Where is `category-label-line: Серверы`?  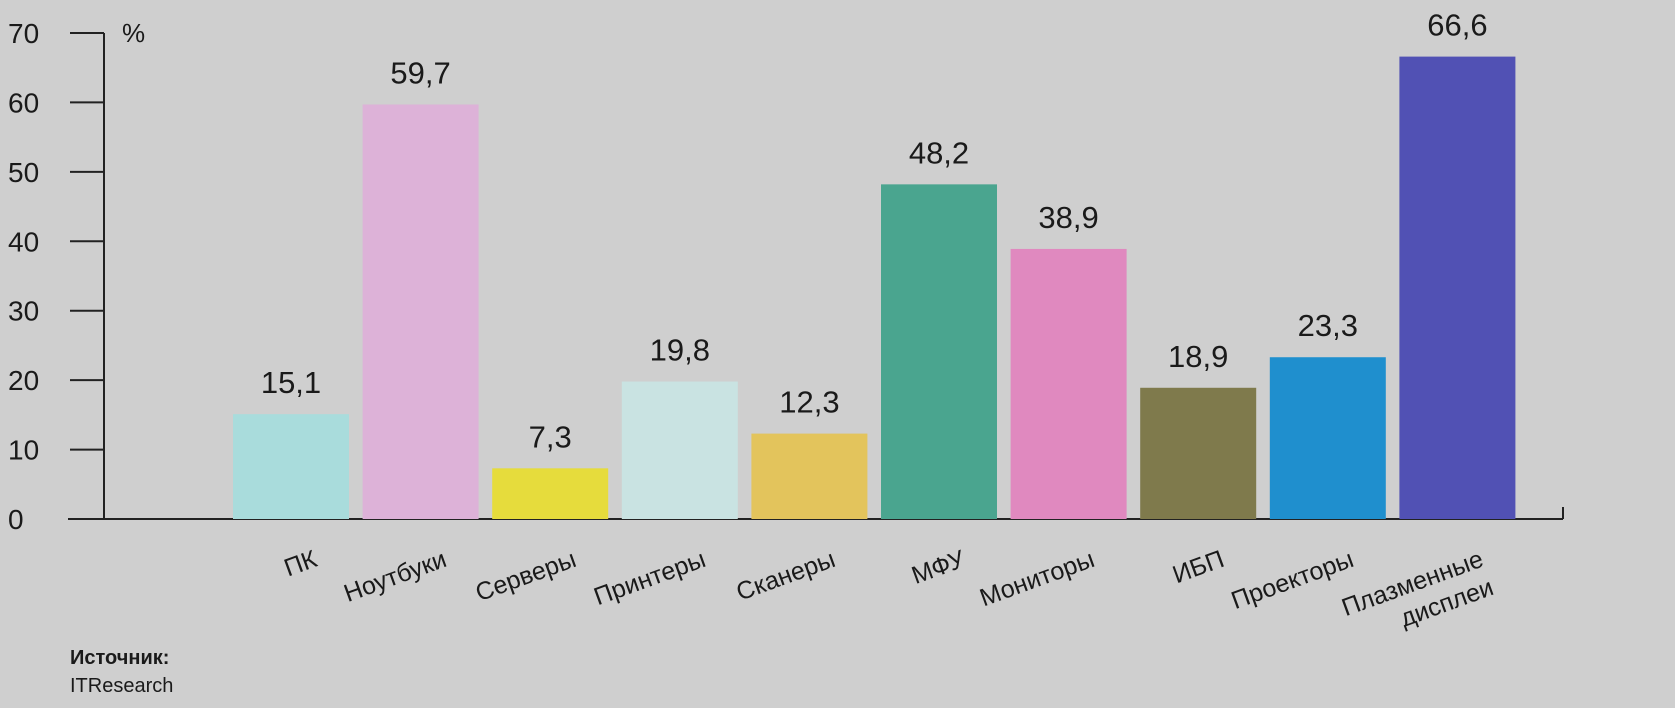 category-label-line: Серверы is located at coordinates (526, 576).